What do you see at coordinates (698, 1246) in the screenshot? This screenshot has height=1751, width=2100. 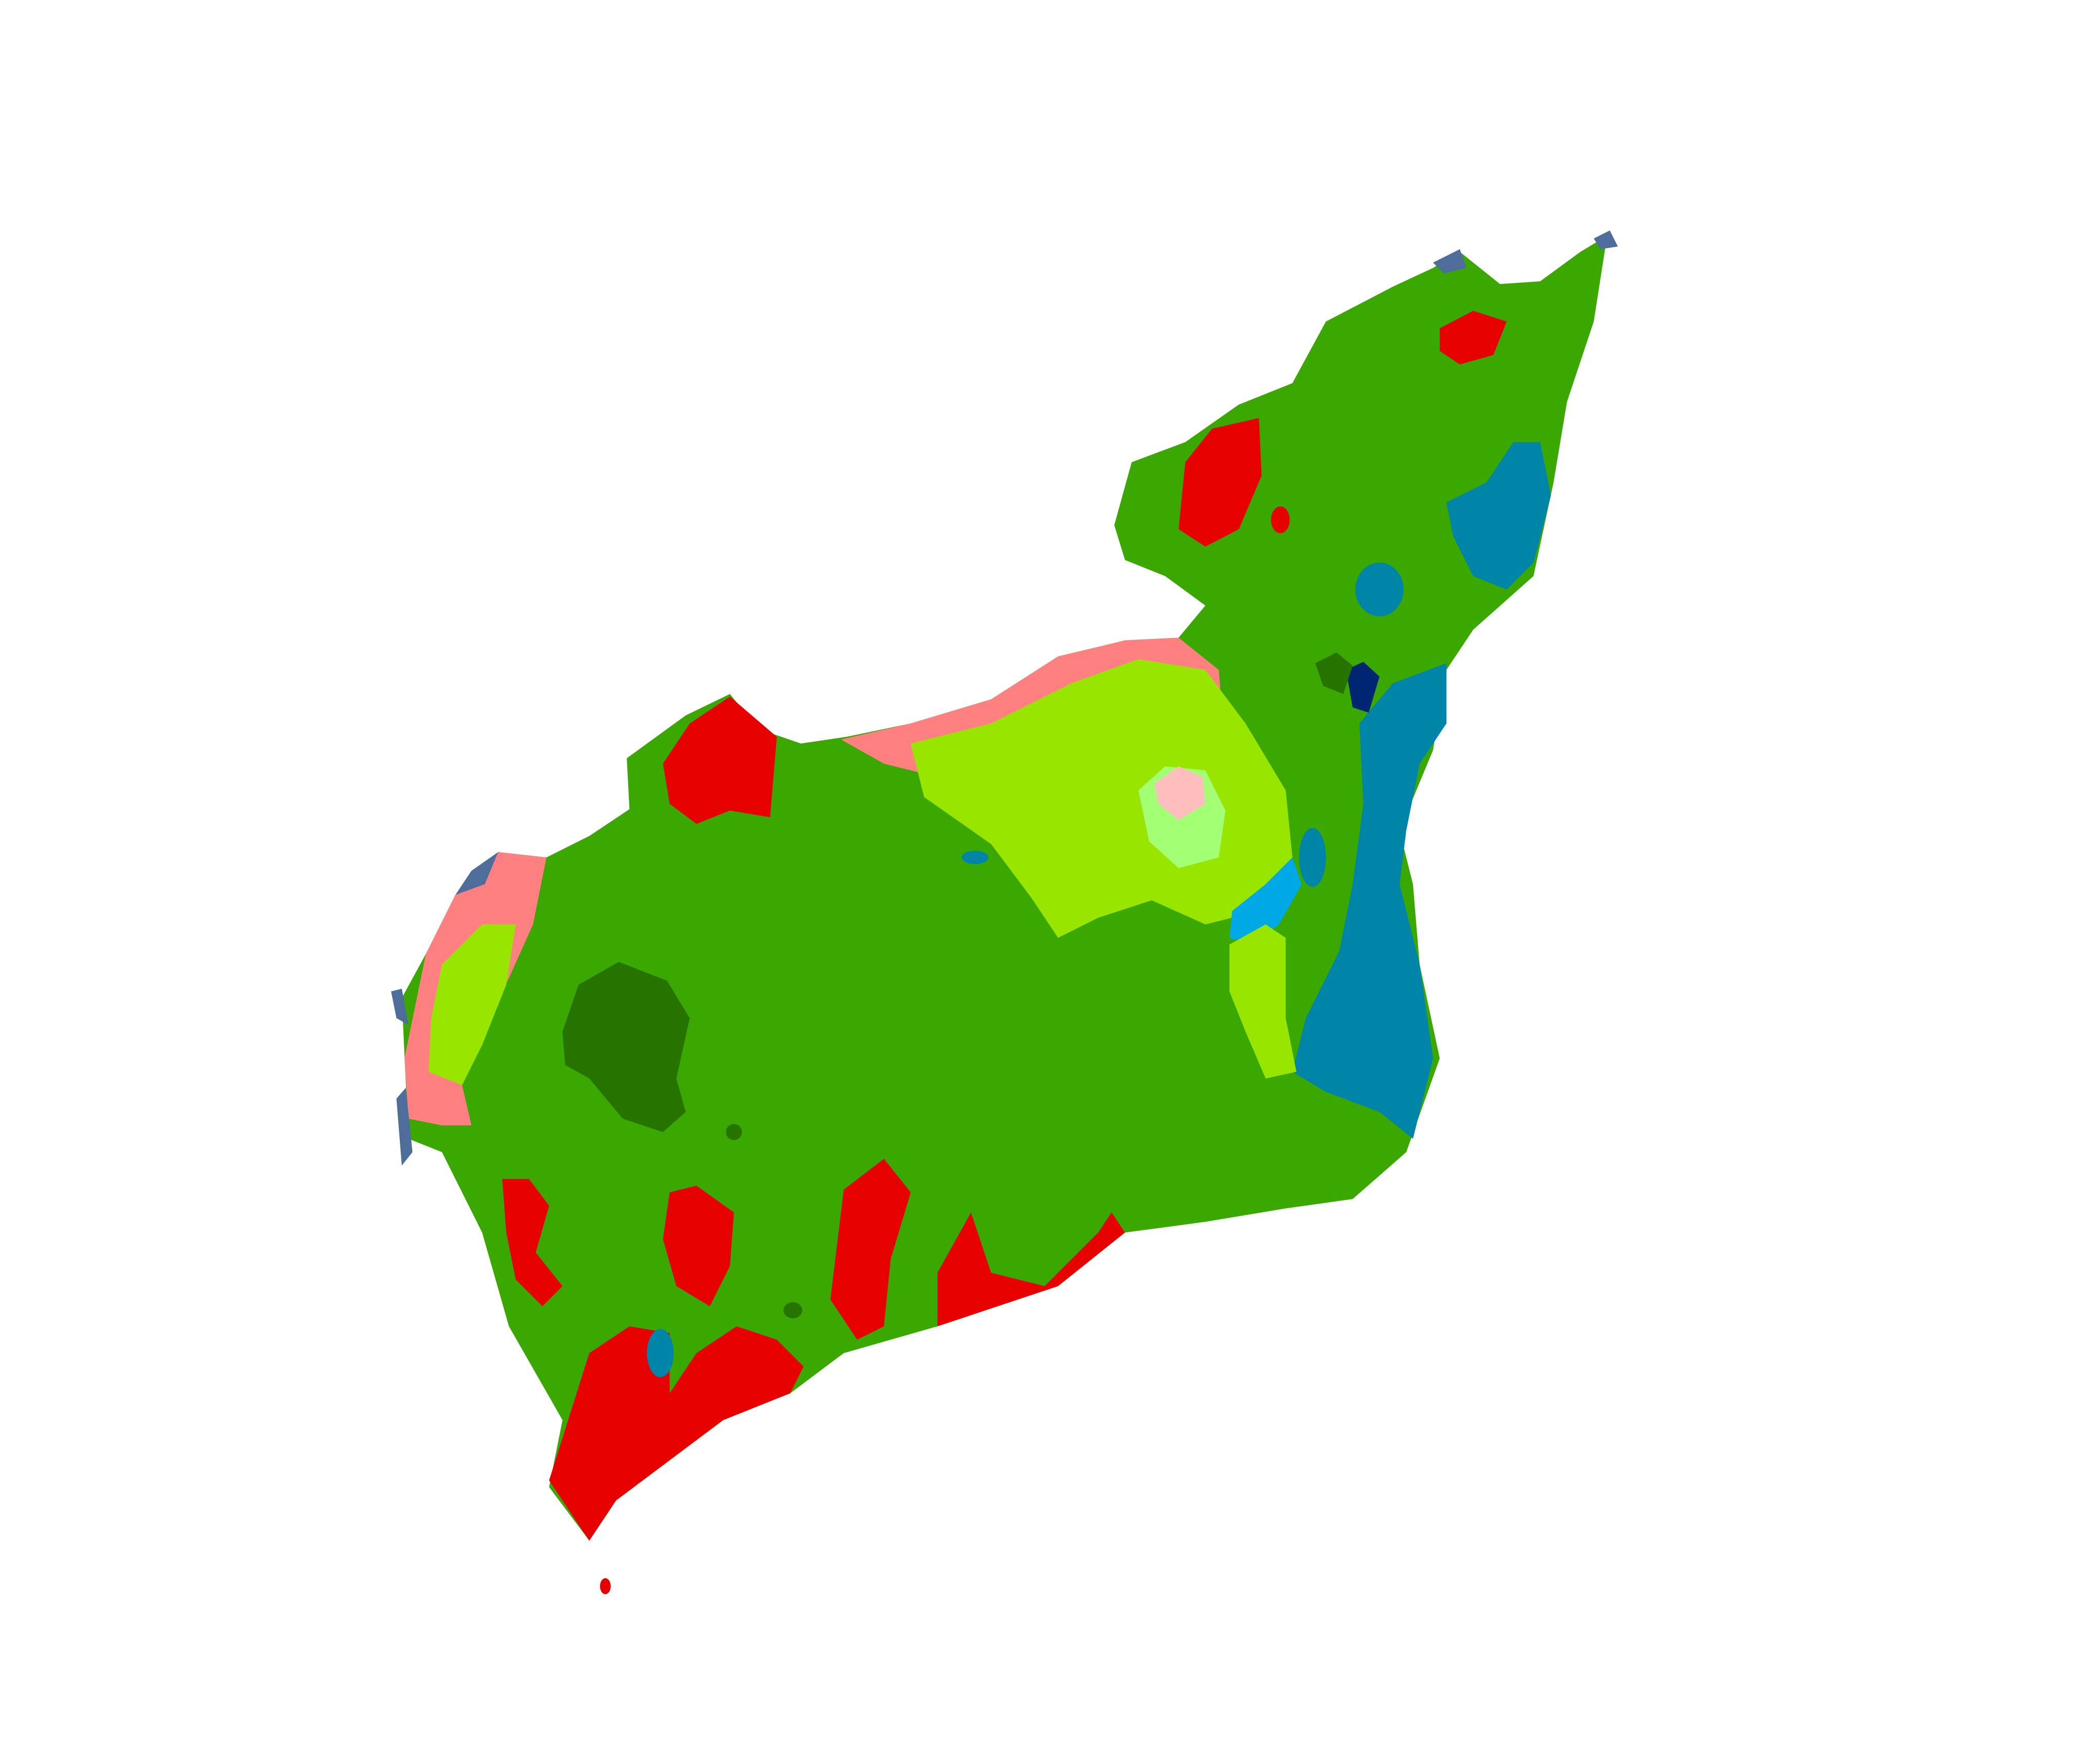 I see `zone-southwest-red-inner` at bounding box center [698, 1246].